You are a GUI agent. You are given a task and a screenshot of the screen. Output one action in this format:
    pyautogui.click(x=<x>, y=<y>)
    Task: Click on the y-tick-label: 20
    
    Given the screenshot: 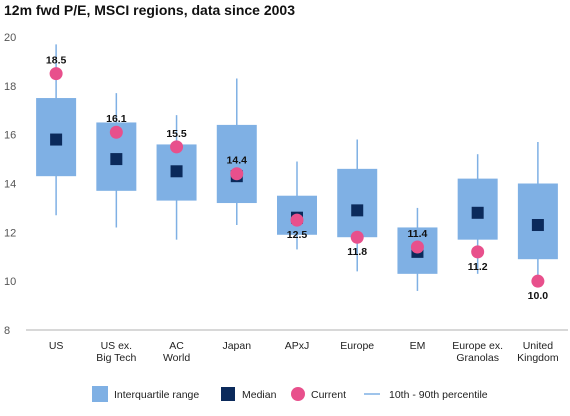 What is the action you would take?
    pyautogui.click(x=10, y=38)
    